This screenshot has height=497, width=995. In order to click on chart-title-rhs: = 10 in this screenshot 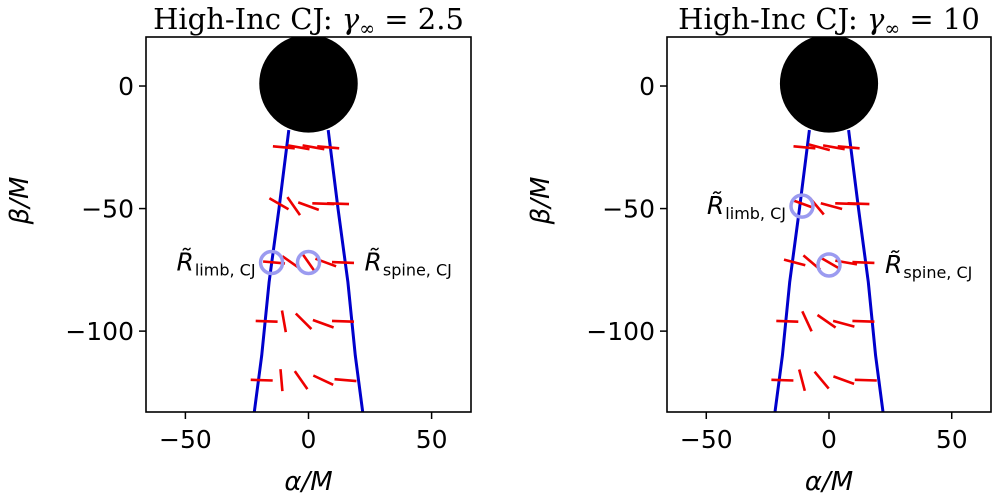, I will do `click(940, 19)`.